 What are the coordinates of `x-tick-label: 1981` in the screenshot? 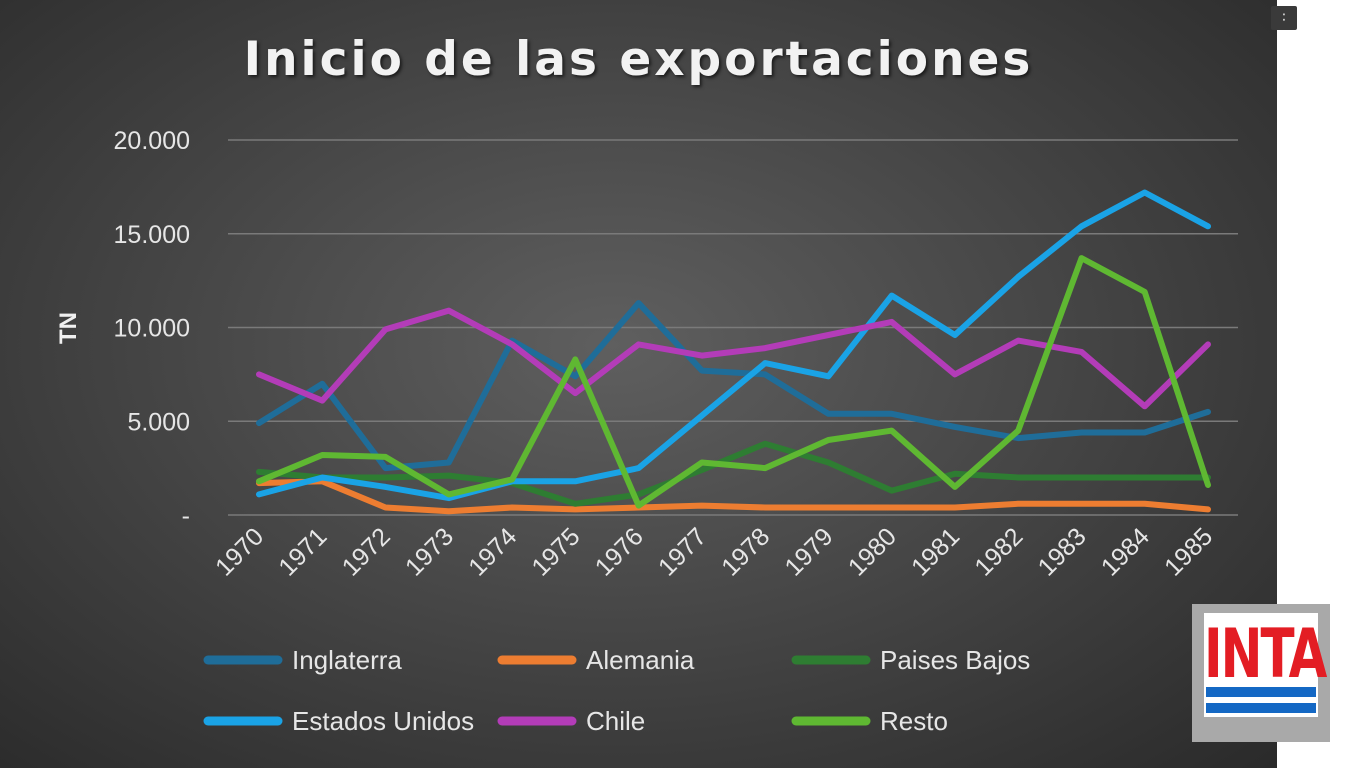 It's located at (935, 551).